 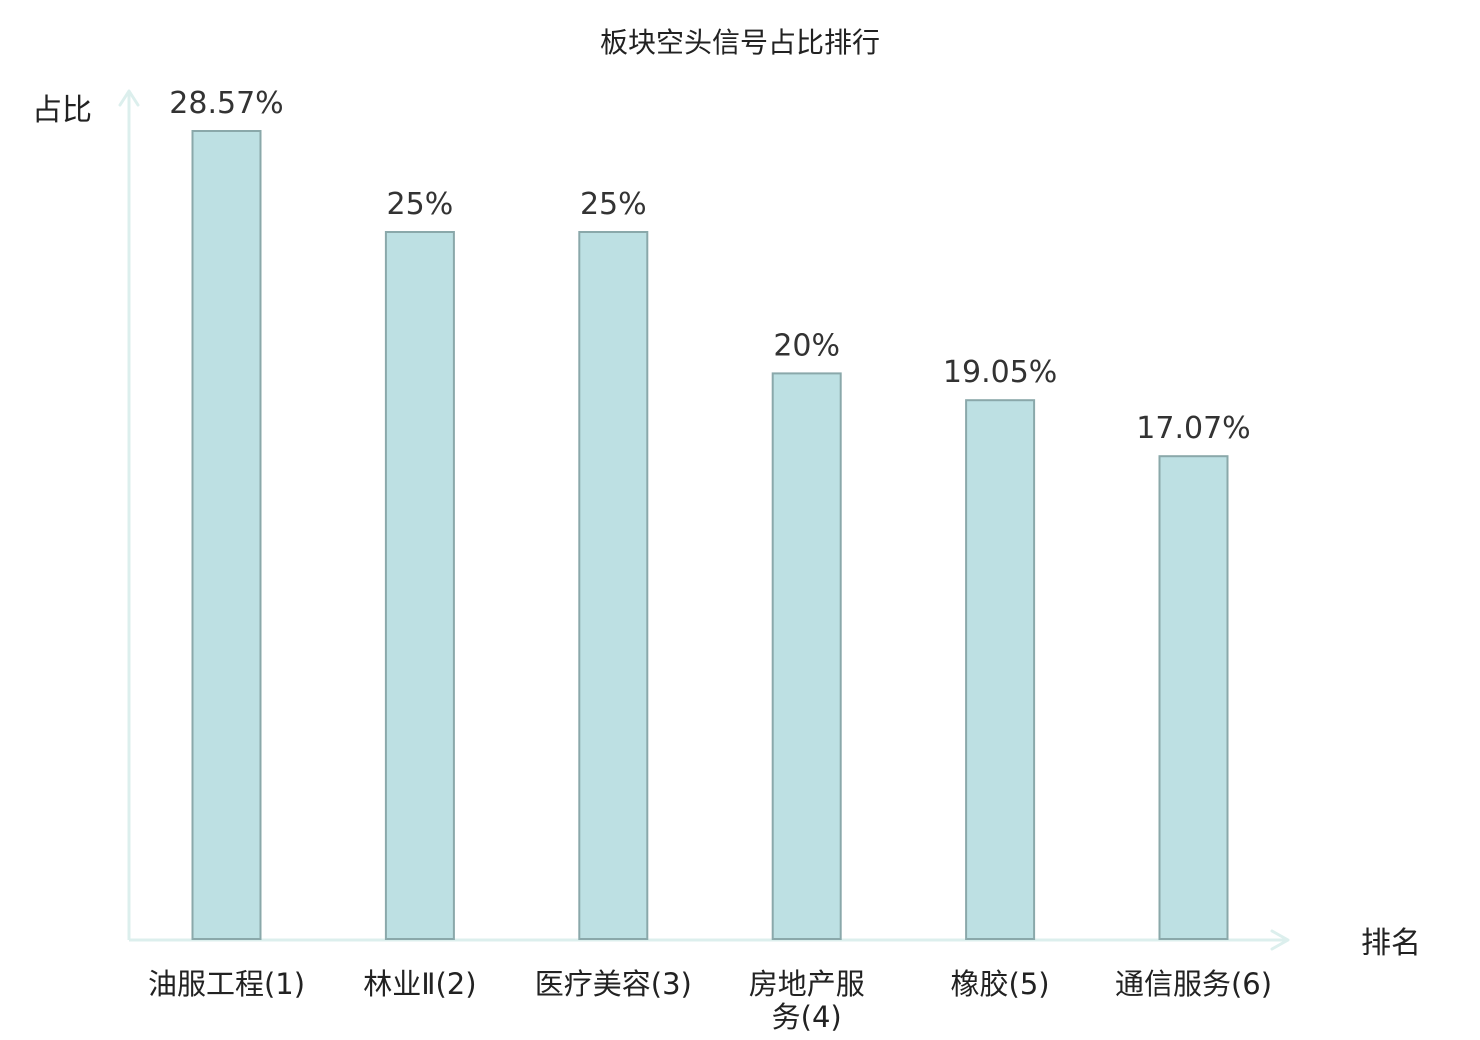 I want to click on category-label-3: 医疗美容(3), so click(x=613, y=984).